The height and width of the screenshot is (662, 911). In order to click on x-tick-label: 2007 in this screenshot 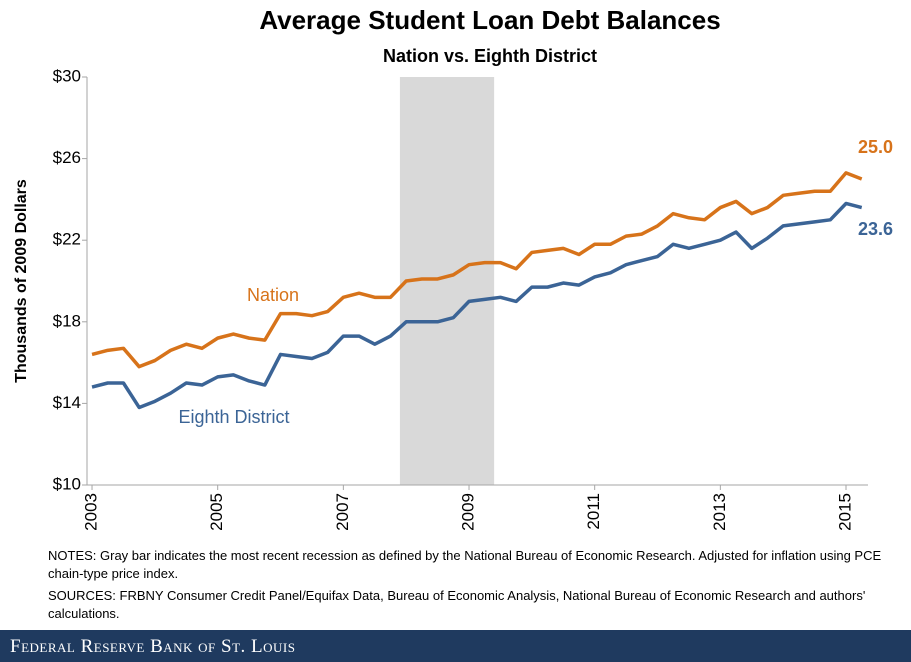, I will do `click(342, 512)`.